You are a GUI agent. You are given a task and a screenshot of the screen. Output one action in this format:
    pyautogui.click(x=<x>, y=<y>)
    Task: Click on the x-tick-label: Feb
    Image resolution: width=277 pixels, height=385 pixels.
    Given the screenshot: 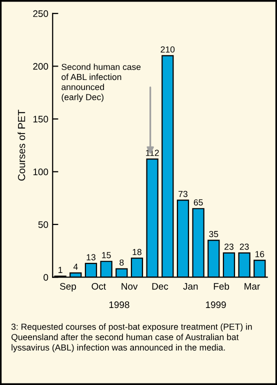 What is the action you would take?
    pyautogui.click(x=222, y=286)
    